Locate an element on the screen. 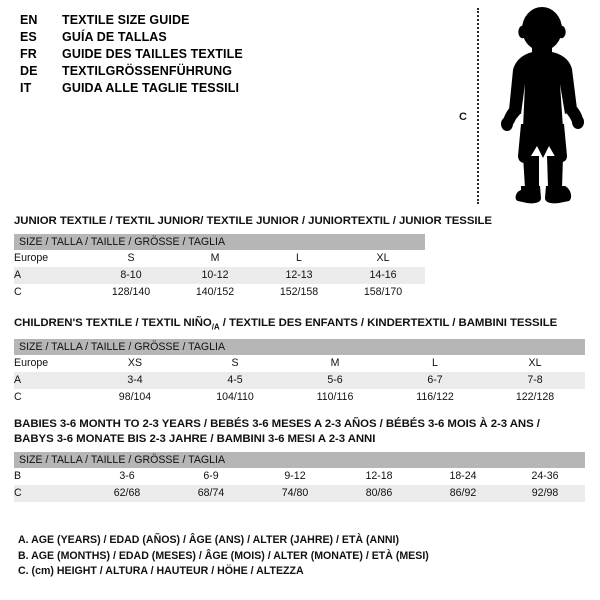 This screenshot has width=600, height=600. language-title: TEXTILGRÖSSENFÜHRUNG is located at coordinates (147, 71).